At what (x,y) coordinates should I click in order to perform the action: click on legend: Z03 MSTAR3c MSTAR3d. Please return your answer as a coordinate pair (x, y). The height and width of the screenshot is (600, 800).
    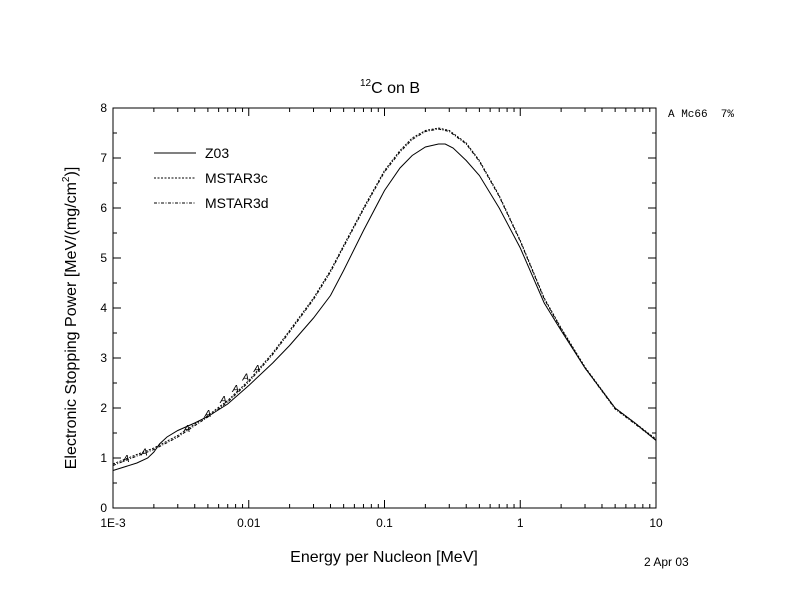
    Looking at the image, I should click on (211, 178).